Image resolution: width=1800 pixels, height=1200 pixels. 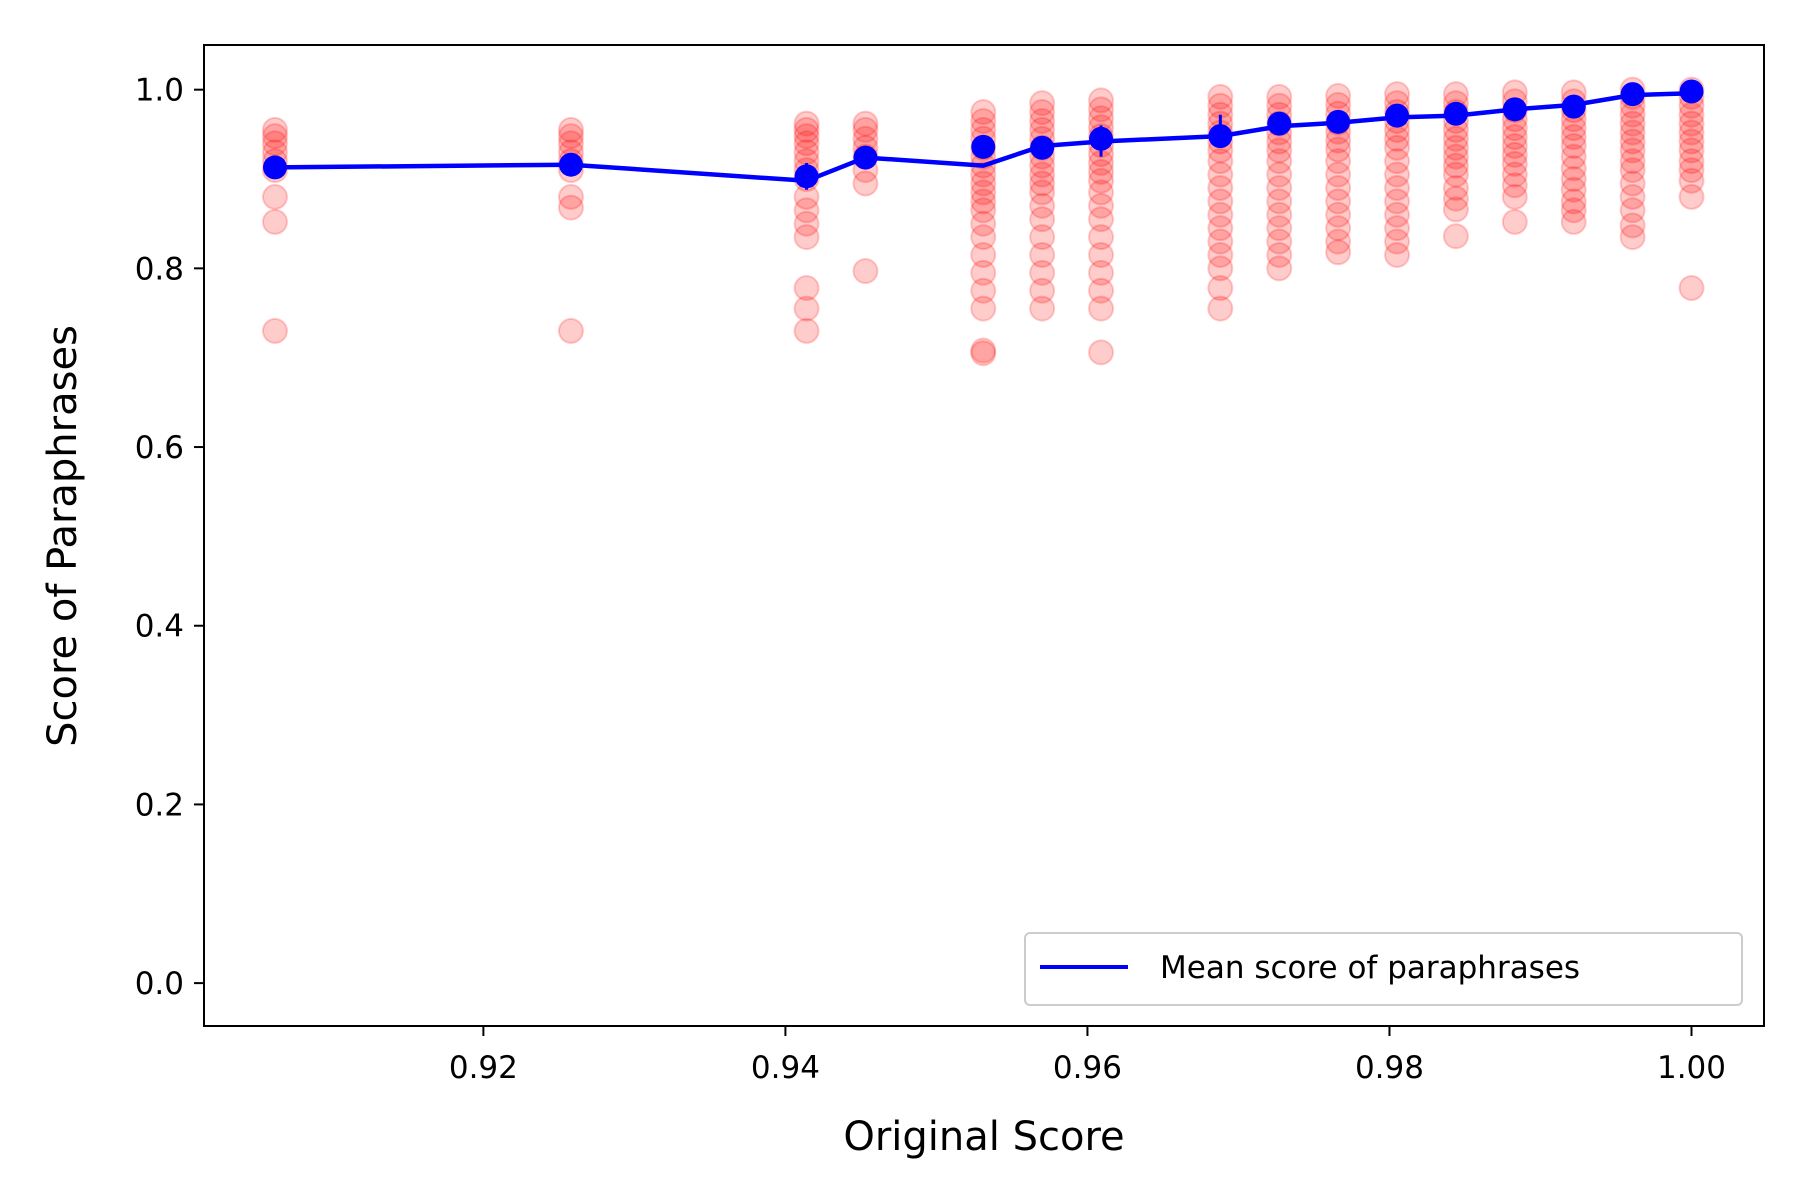 What do you see at coordinates (159, 91) in the screenshot?
I see `y-tick-label: 1.0` at bounding box center [159, 91].